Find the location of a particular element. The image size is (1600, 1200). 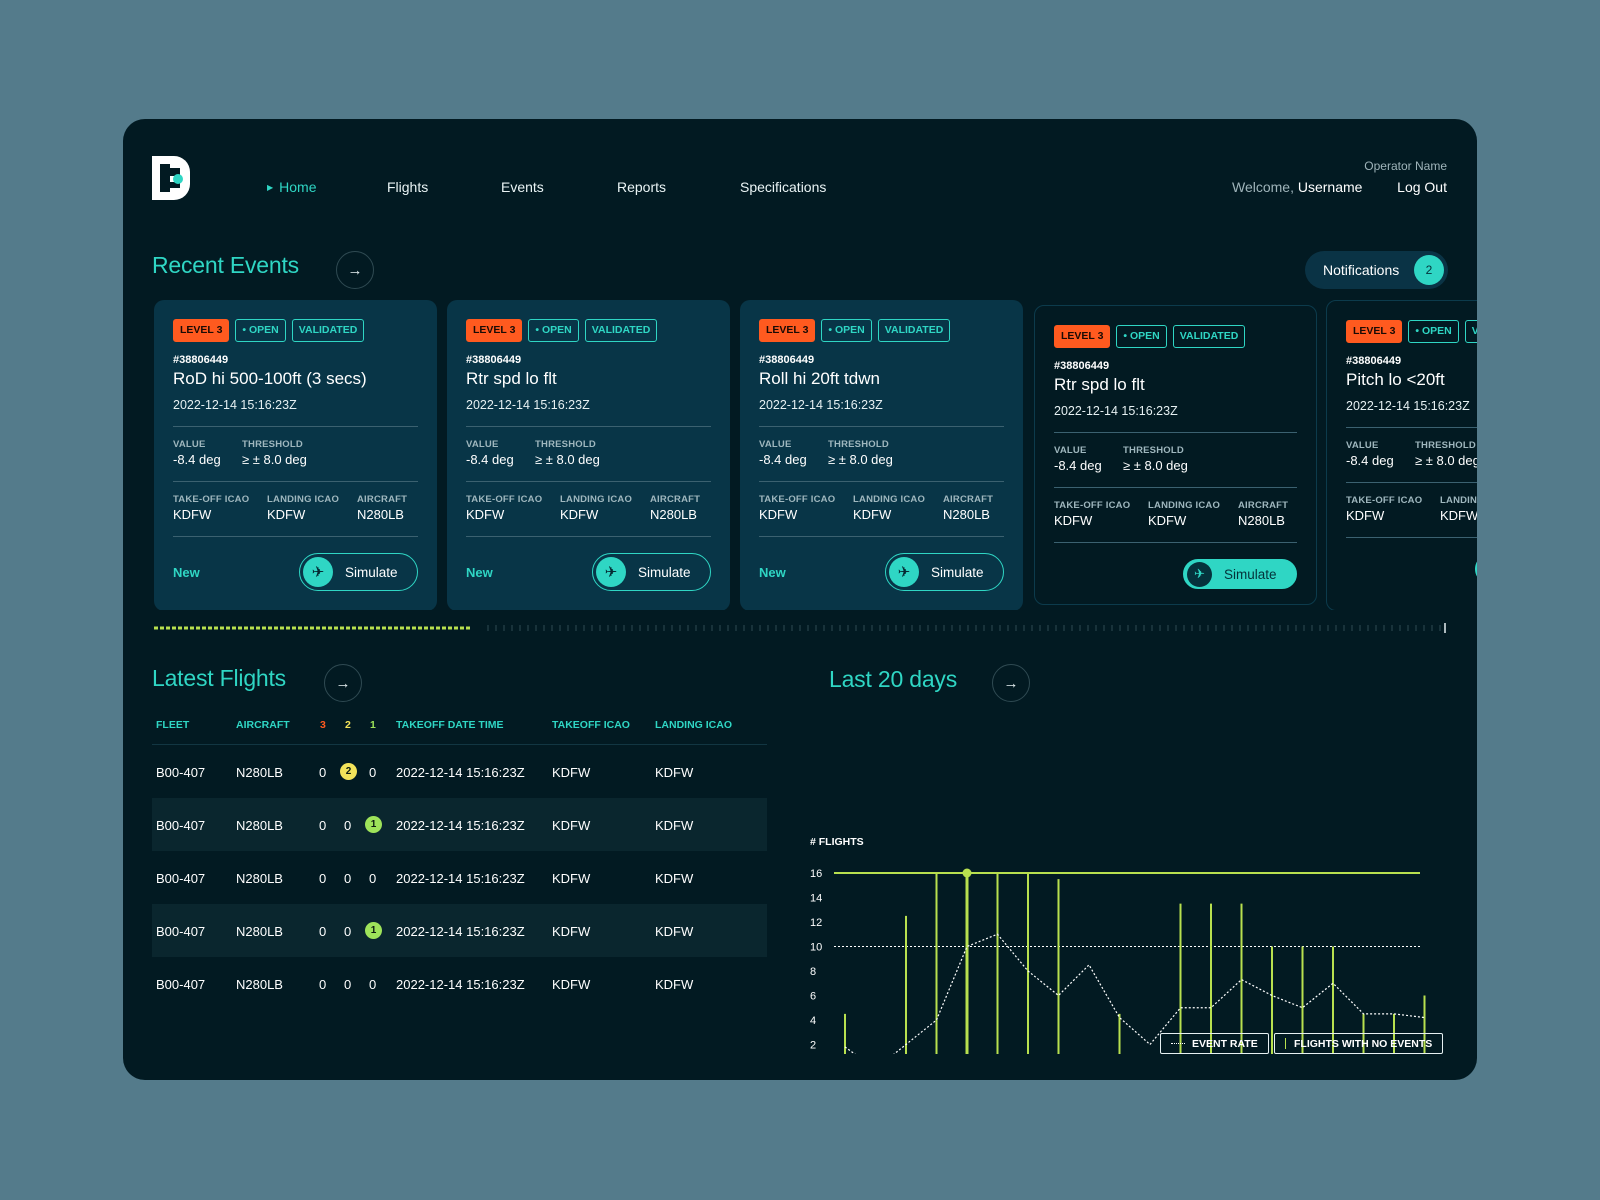

col-fleet: FLEET is located at coordinates (173, 724).